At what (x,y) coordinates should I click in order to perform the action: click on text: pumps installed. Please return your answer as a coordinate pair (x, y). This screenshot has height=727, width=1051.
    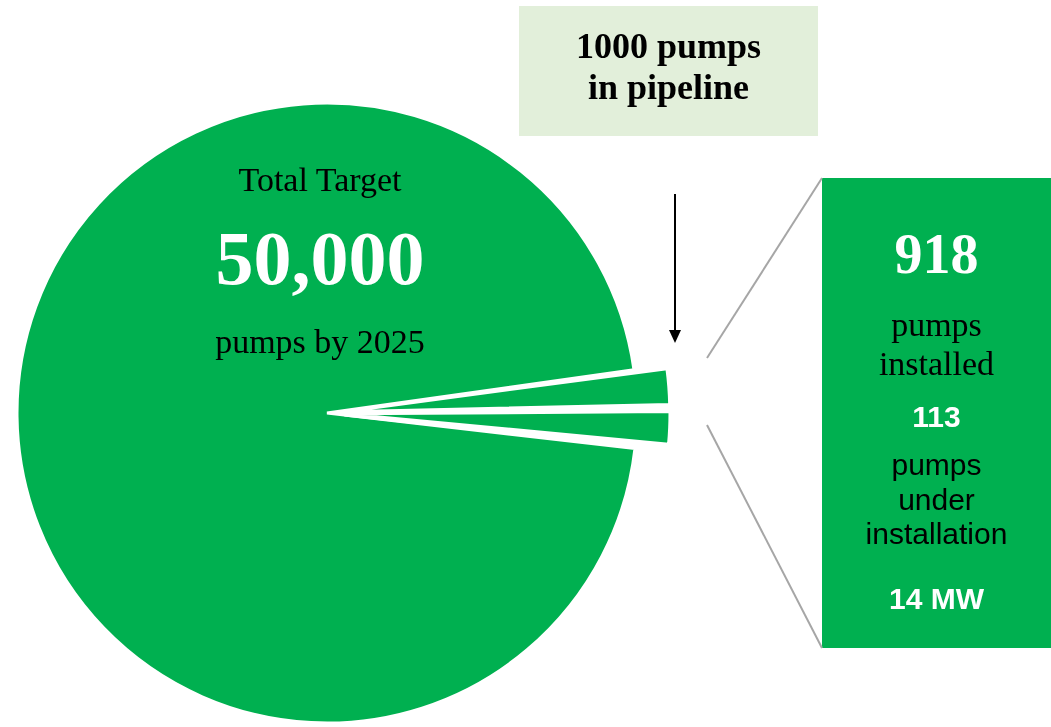
    Looking at the image, I should click on (936, 344).